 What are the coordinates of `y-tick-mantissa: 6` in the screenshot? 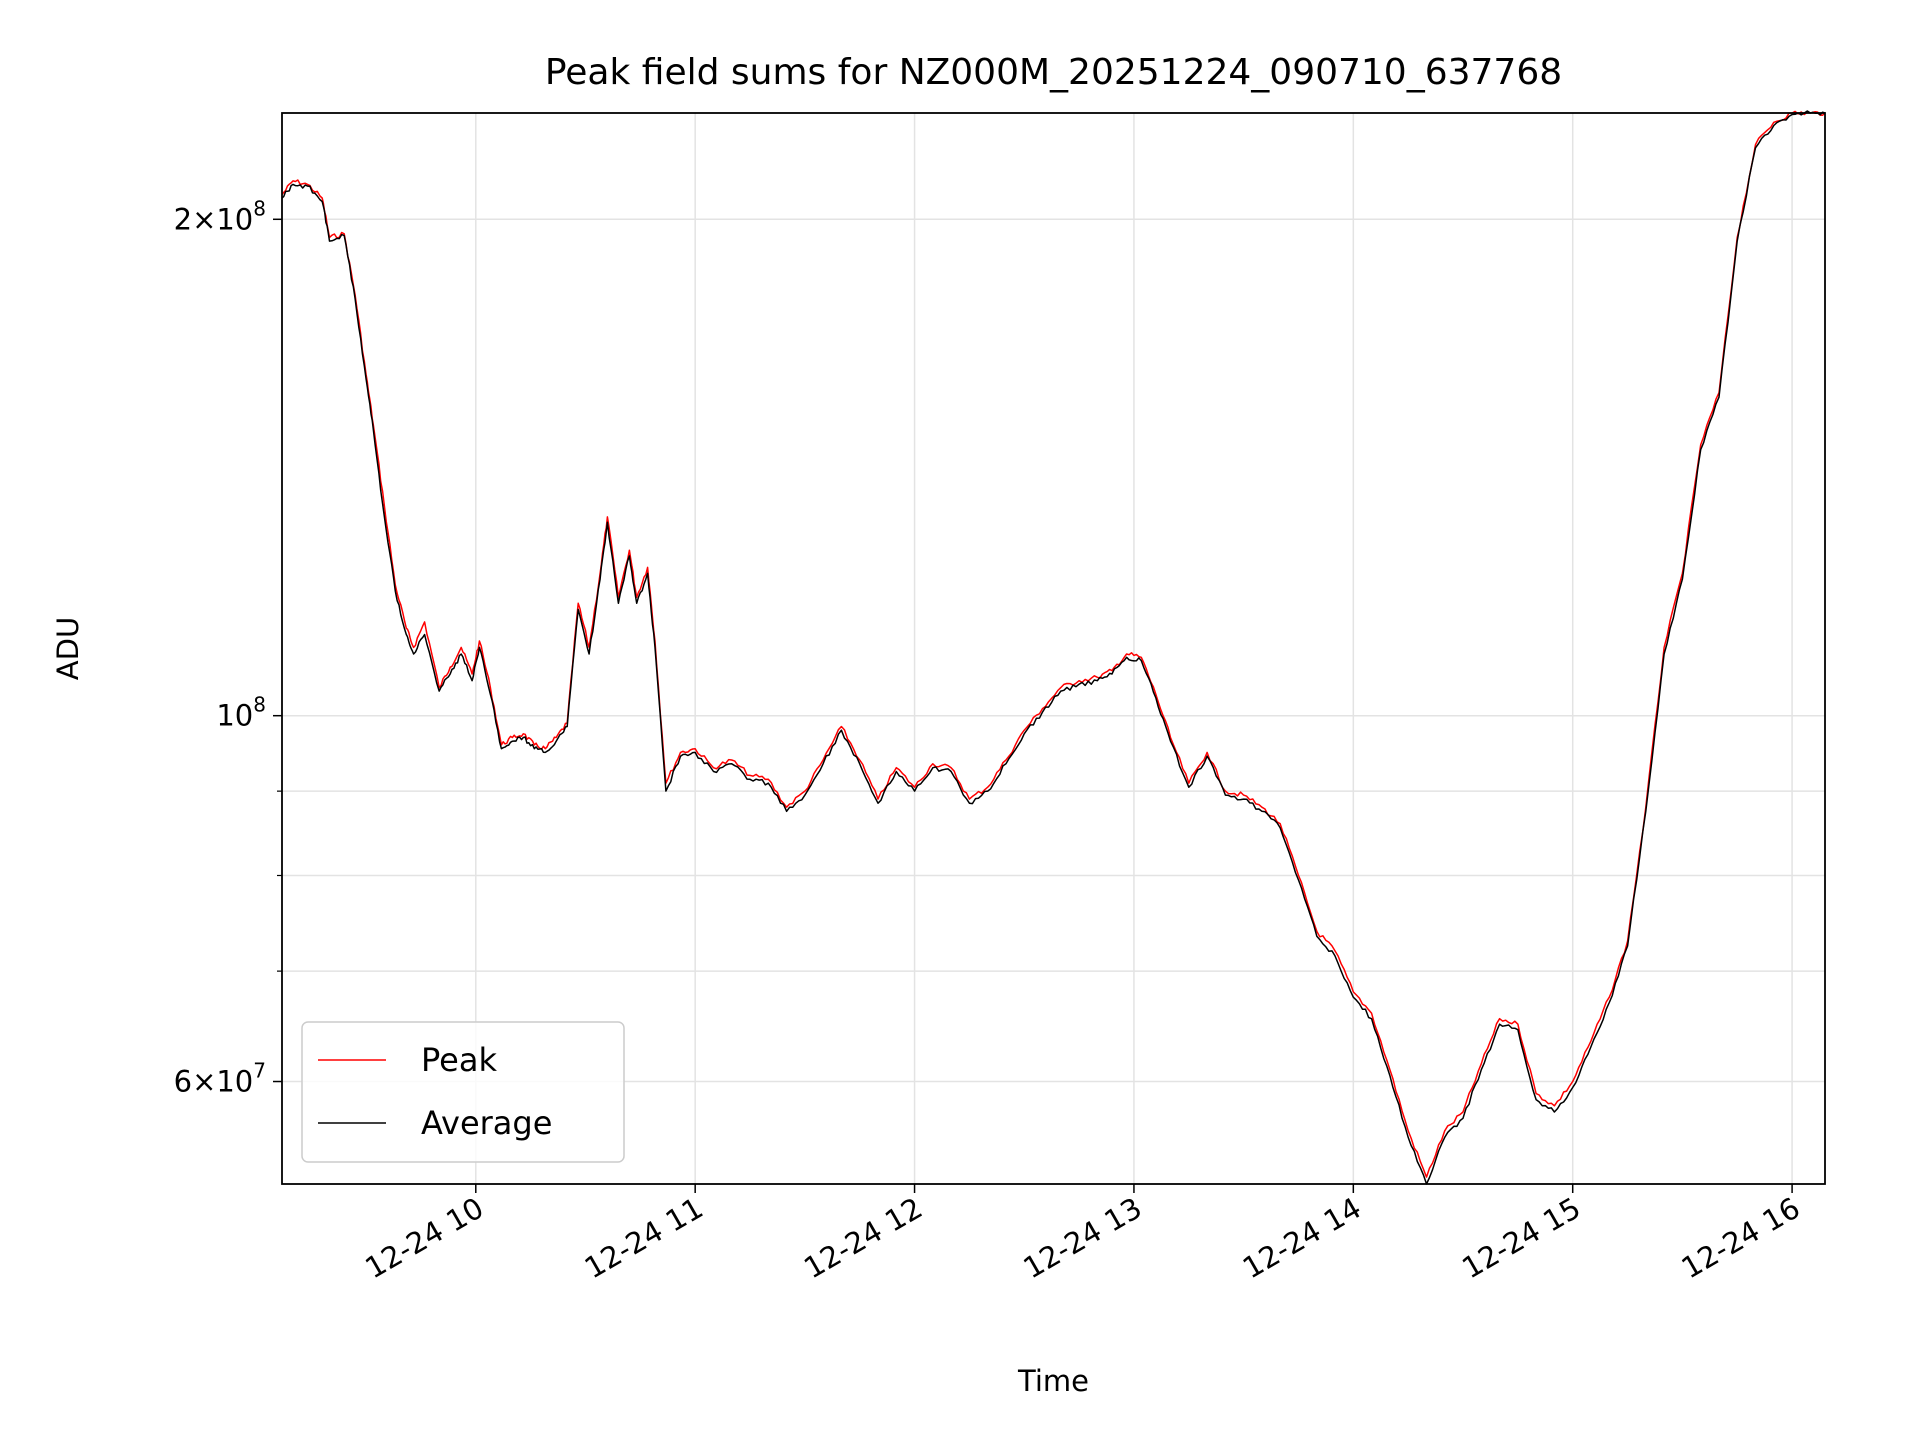 It's located at (183, 1082).